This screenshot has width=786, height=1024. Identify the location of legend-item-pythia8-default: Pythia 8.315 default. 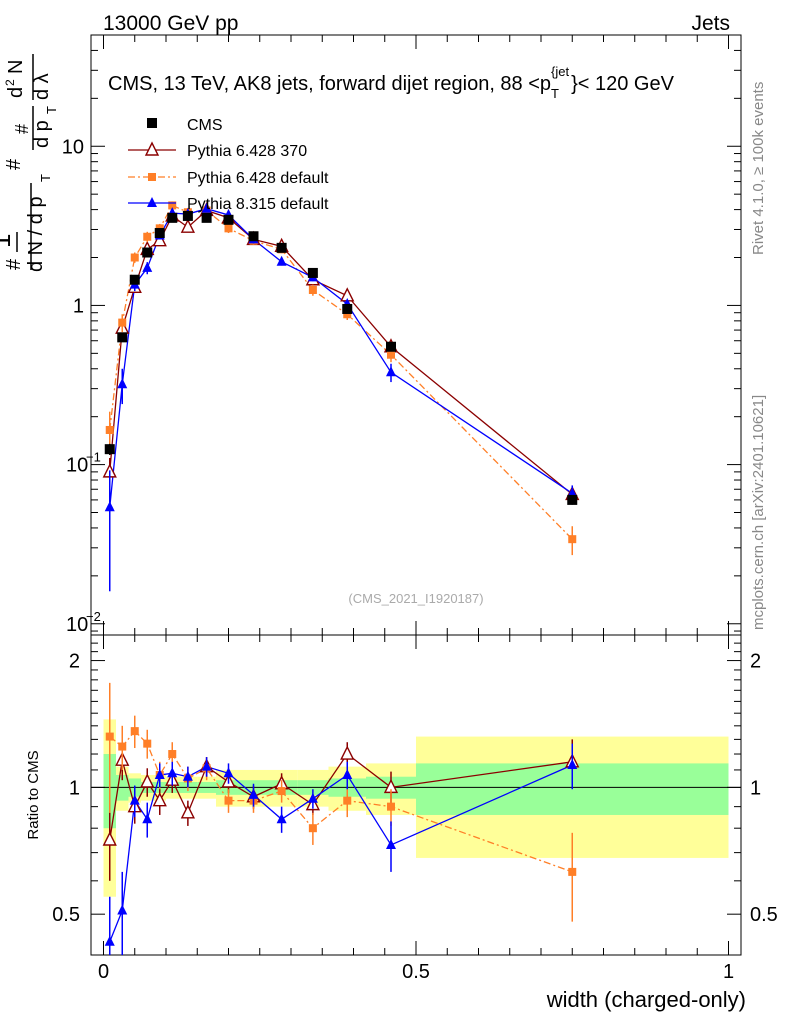
(228, 204).